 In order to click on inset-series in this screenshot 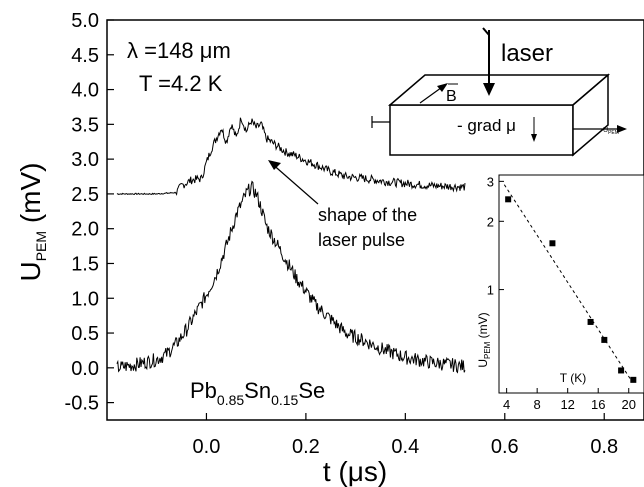, I will do `click(570, 283)`.